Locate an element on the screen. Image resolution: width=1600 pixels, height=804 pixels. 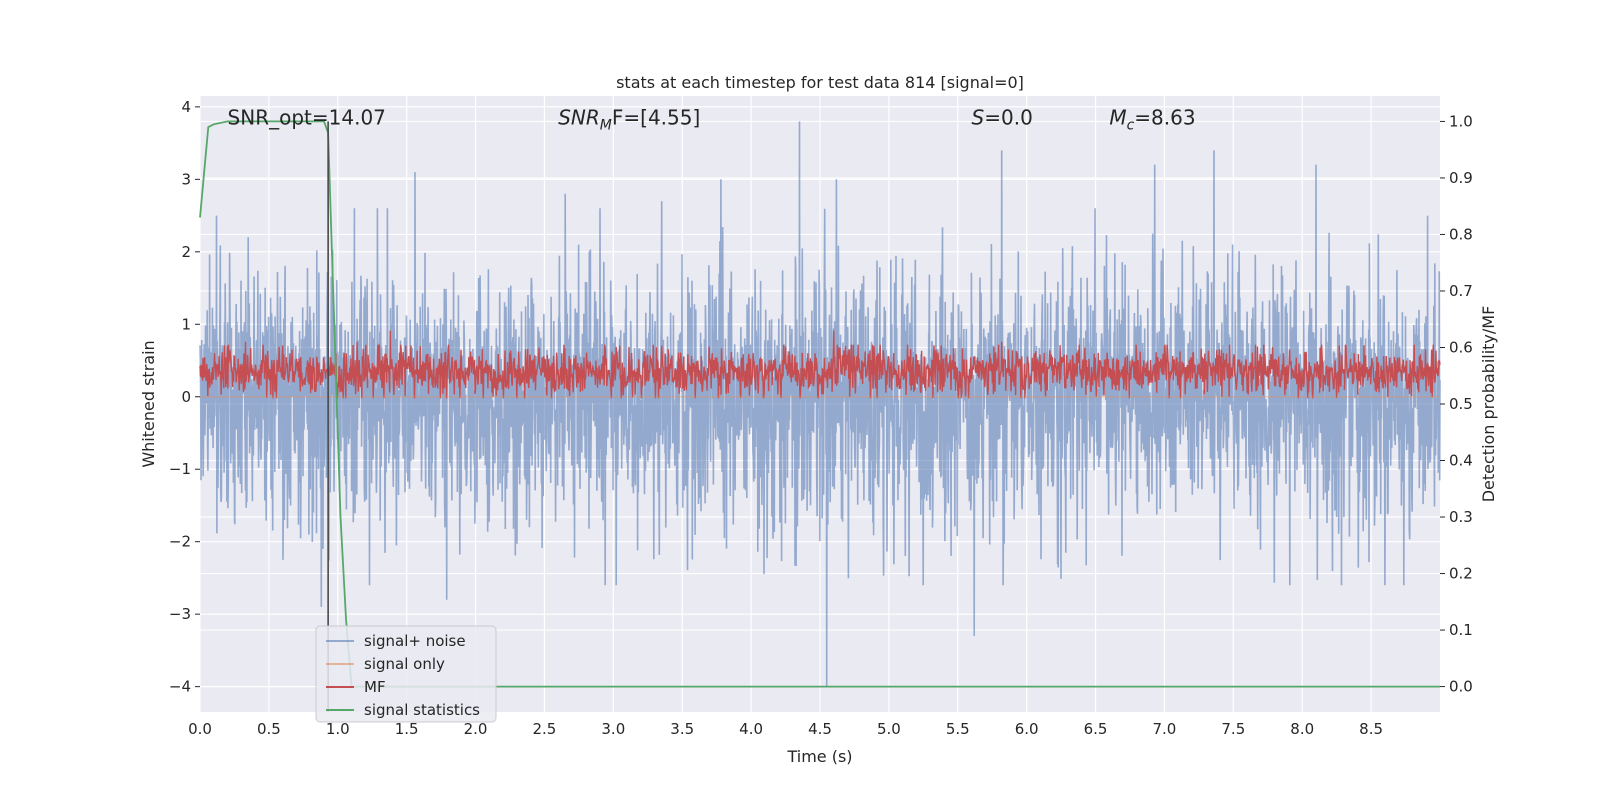
annotation-sub: c is located at coordinates (1131, 126).